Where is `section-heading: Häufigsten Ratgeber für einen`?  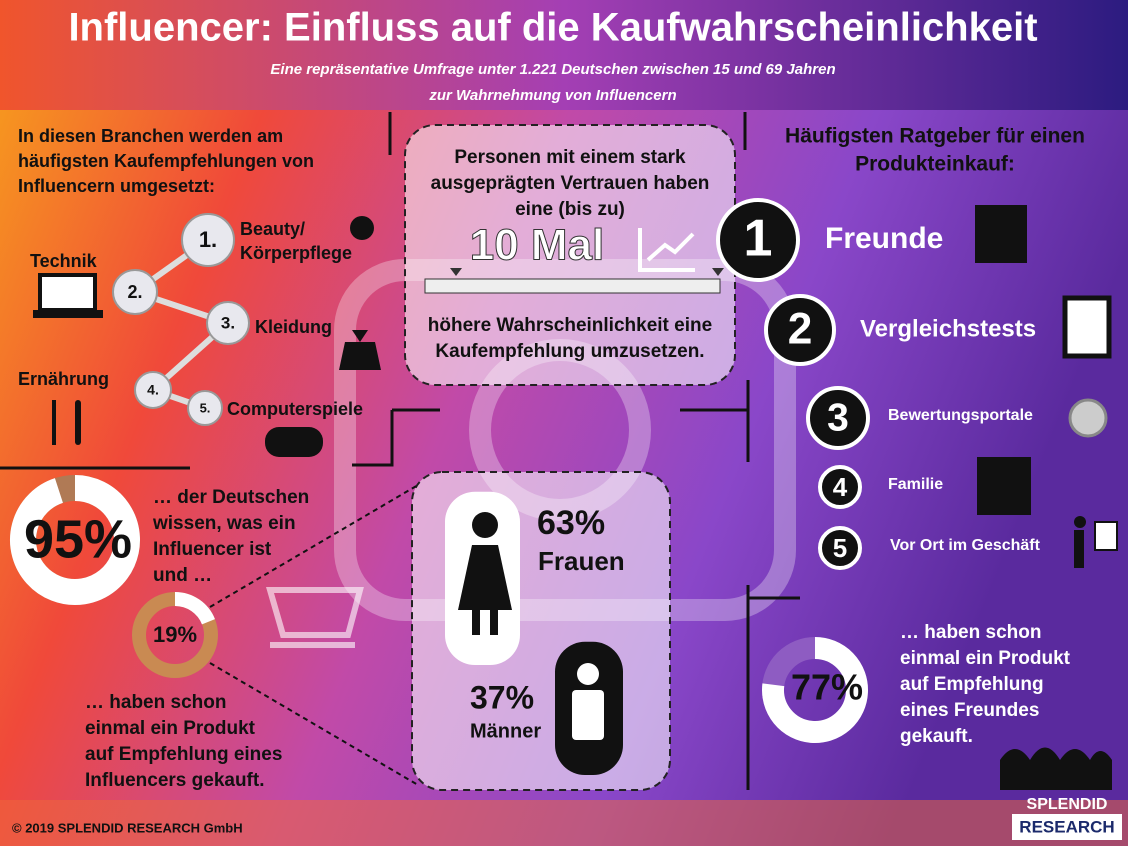 section-heading: Häufigsten Ratgeber für einen is located at coordinates (935, 136).